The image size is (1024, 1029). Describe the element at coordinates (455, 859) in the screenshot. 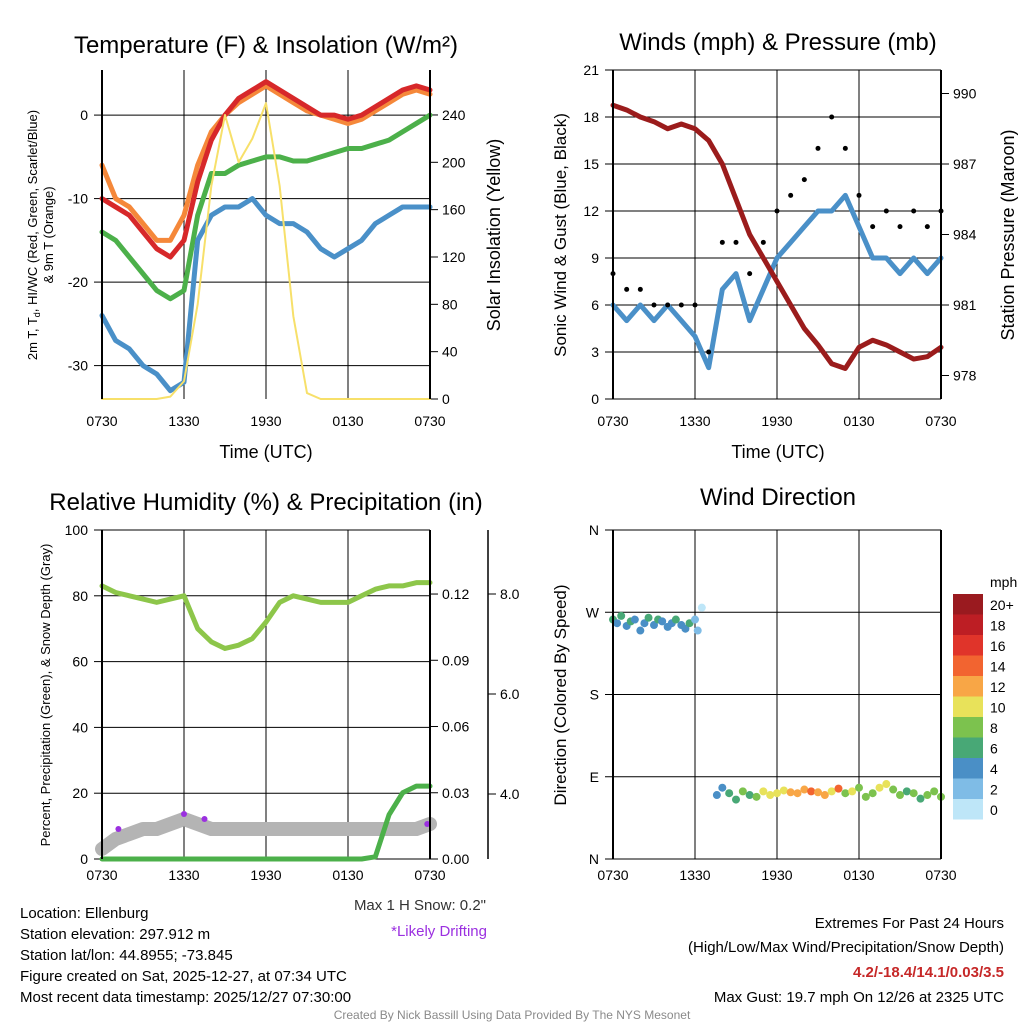

I see `y2-tick-label: 0.00` at that location.